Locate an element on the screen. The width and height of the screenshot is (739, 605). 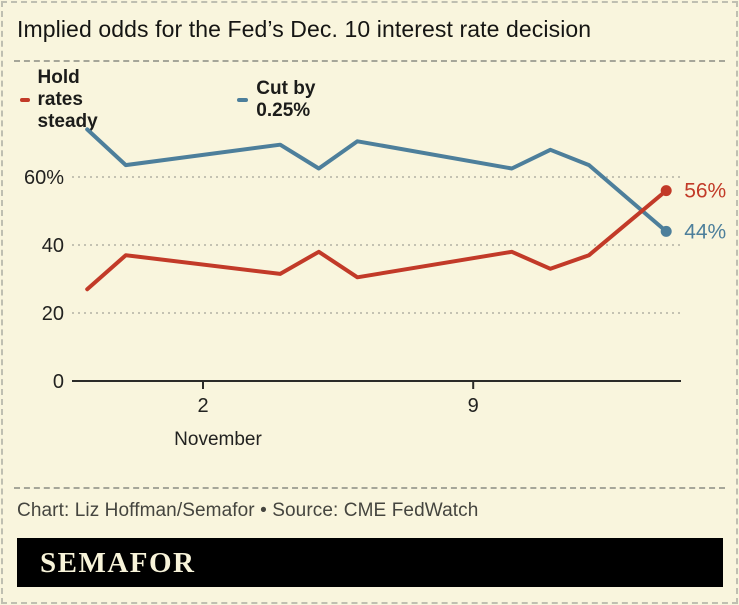
y-tick-label-0: 0 is located at coordinates (58, 382).